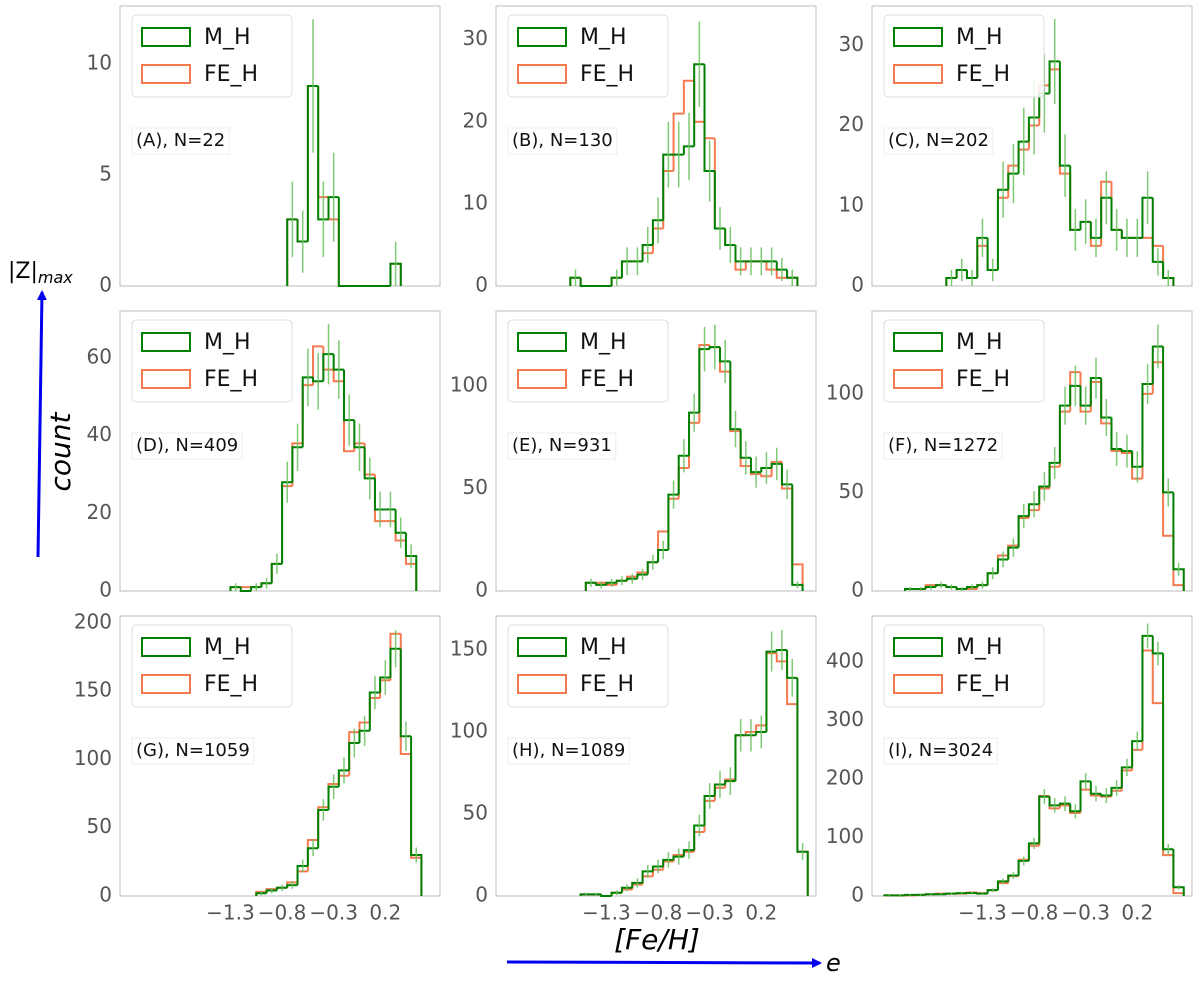  I want to click on arrow-label-main: |Z|, so click(23, 271).